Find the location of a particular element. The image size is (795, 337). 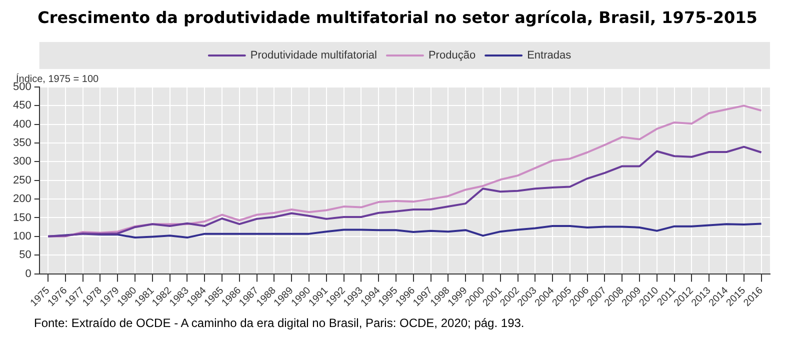

y-tick-label: 50 is located at coordinates (25, 255).